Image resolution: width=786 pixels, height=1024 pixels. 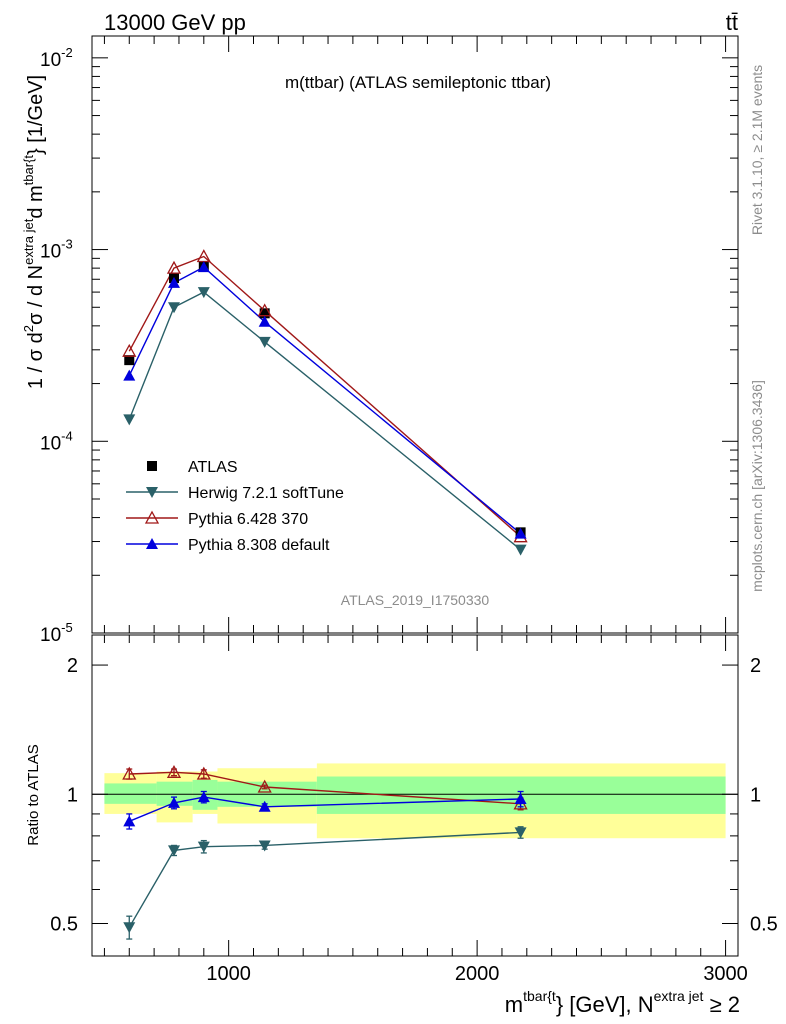 I want to click on ratio-xtick-label: 1000, so click(x=228, y=974).